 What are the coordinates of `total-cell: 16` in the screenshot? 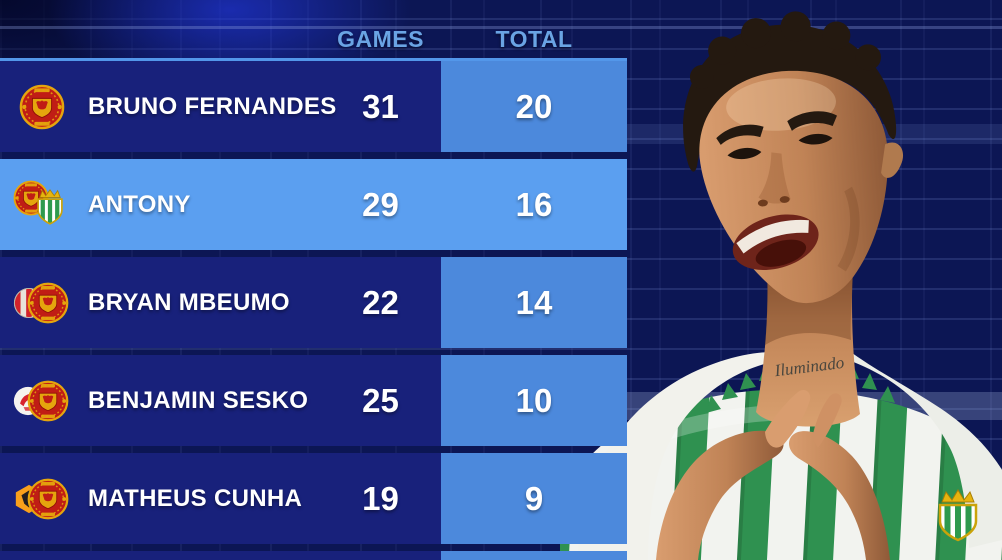 It's located at (534, 204).